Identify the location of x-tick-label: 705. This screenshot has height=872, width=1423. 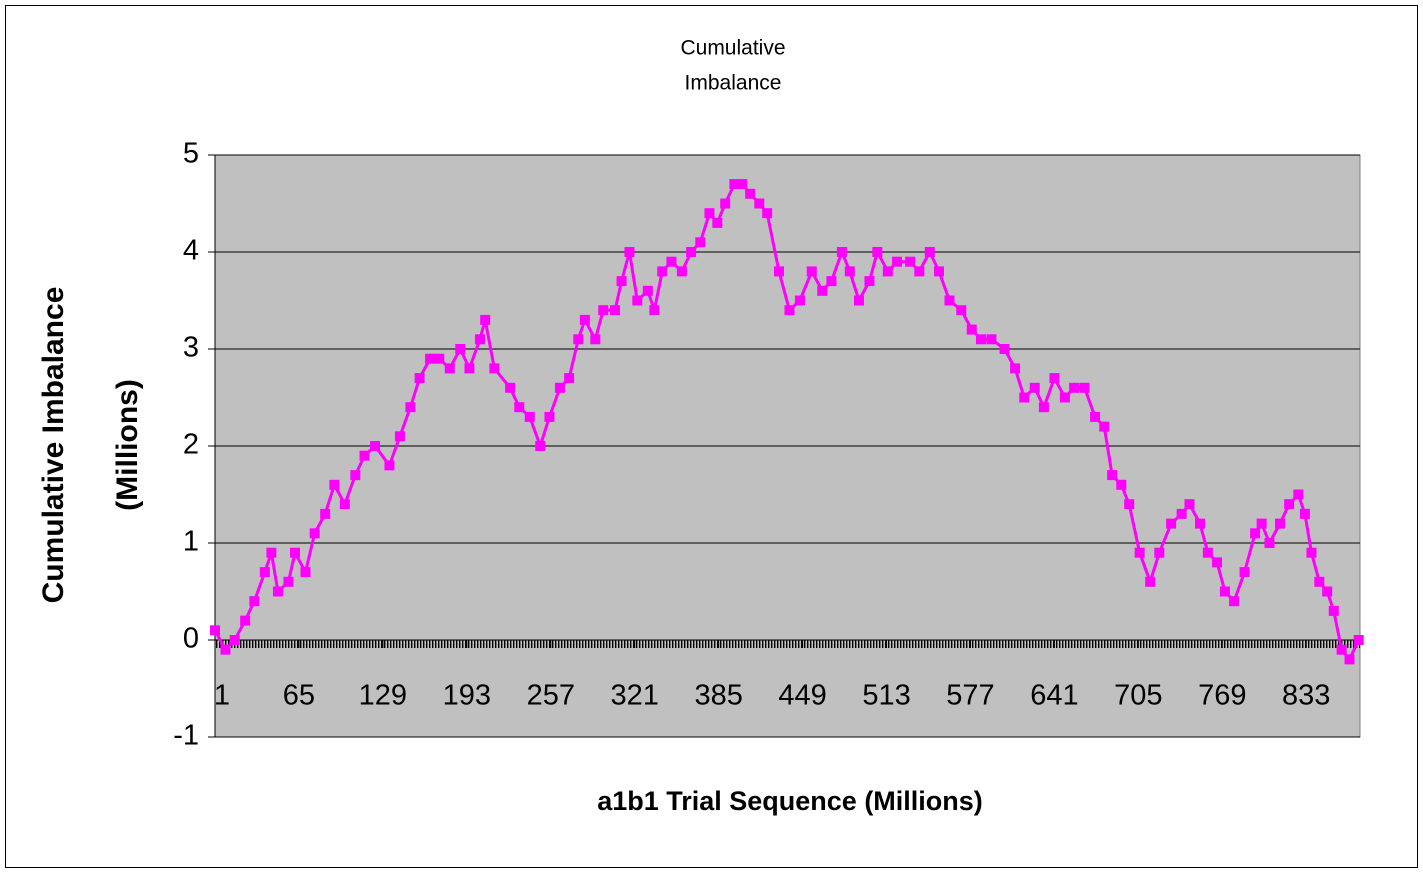
(1138, 696).